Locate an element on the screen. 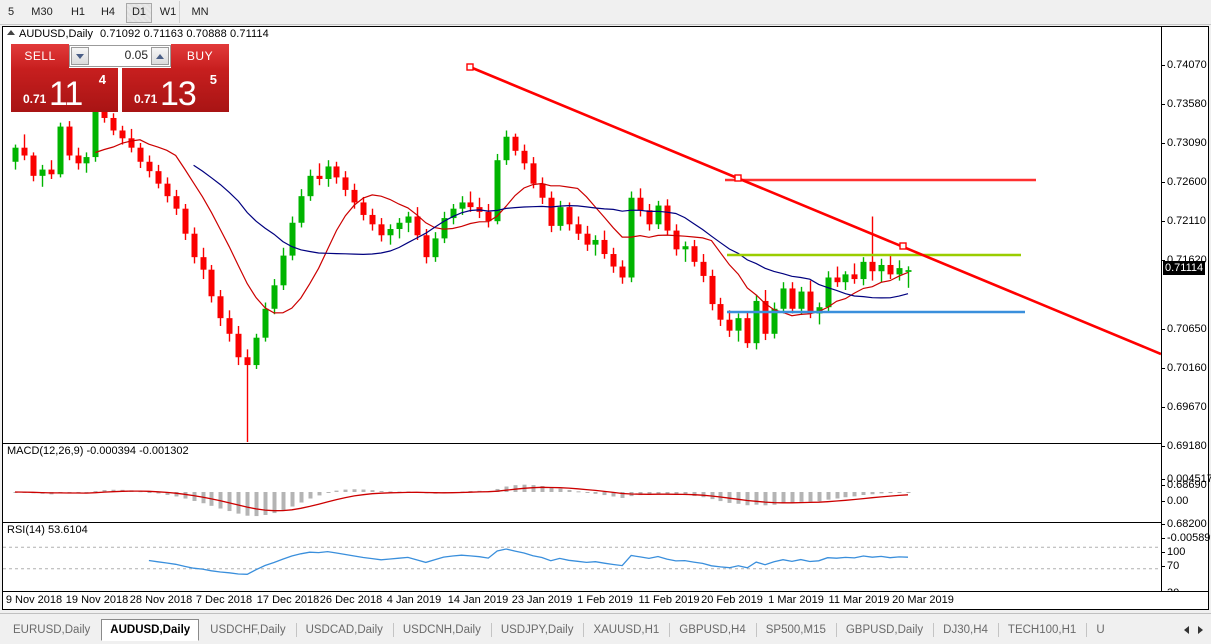 This screenshot has width=1211, height=644. volume-decrease-button is located at coordinates (80, 56).